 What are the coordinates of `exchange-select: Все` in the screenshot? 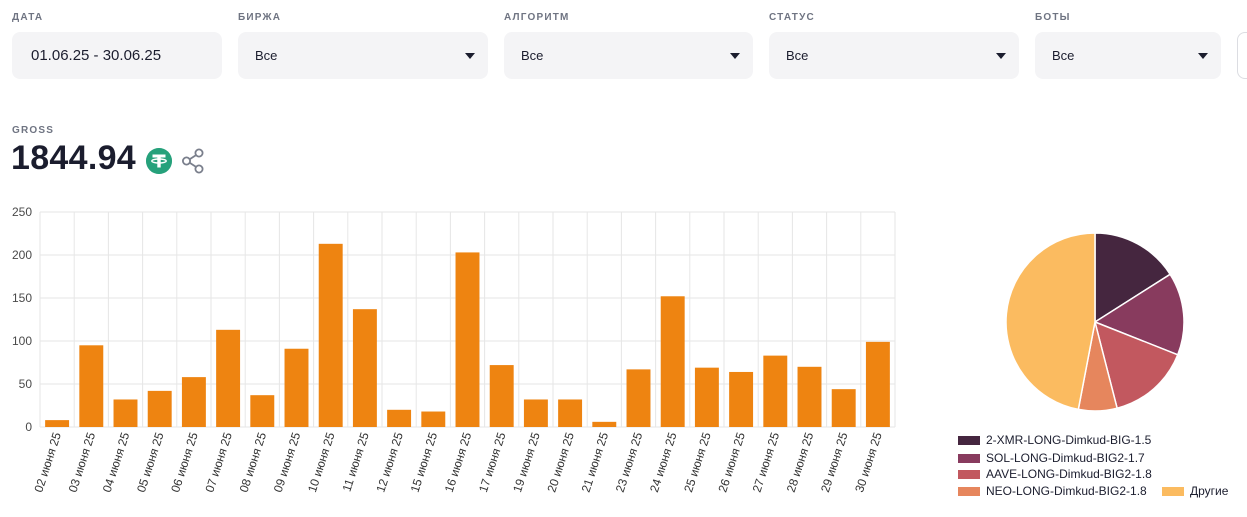 It's located at (363, 55).